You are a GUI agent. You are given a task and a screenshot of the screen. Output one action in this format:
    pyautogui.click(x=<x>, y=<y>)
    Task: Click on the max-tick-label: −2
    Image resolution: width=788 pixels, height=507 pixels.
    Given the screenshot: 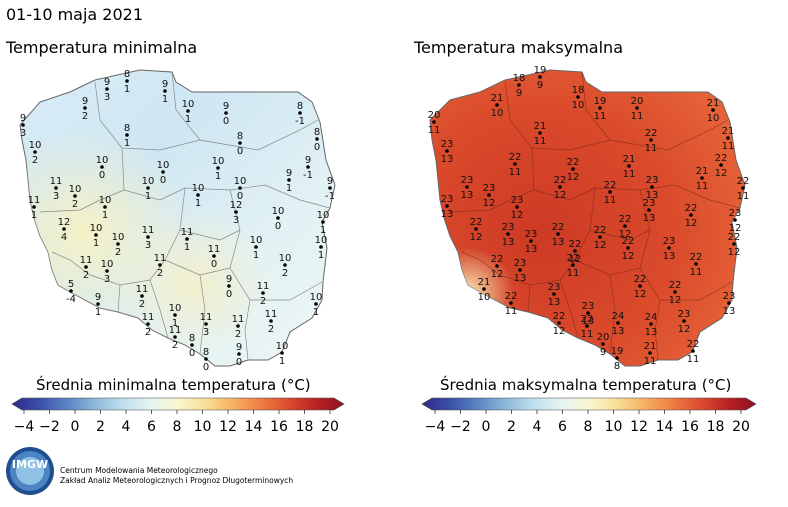 What is the action you would take?
    pyautogui.click(x=460, y=427)
    